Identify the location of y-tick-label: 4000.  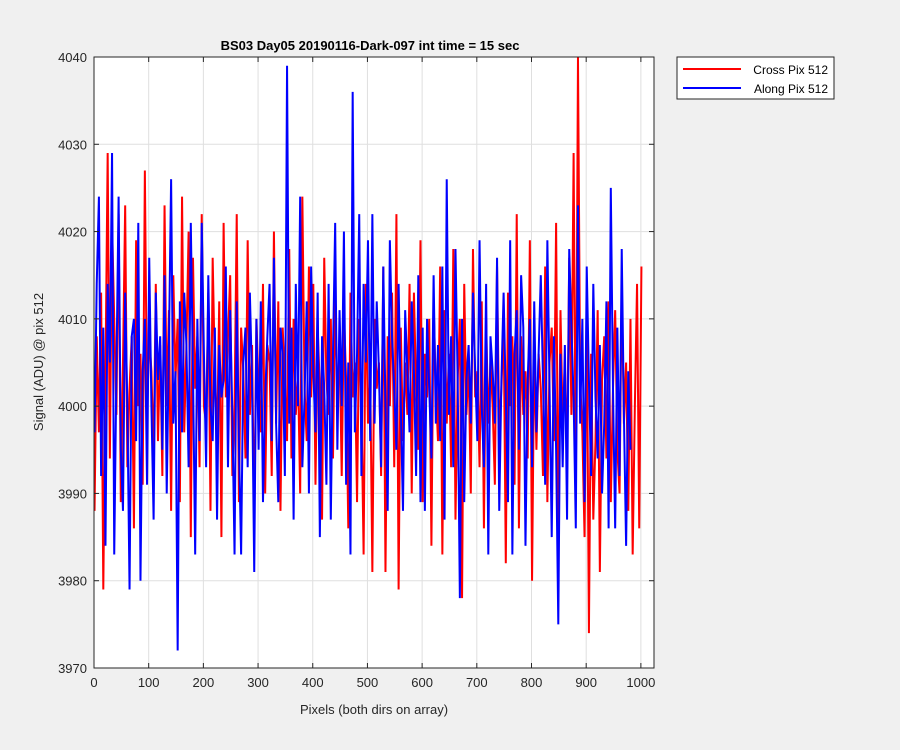
(72, 406).